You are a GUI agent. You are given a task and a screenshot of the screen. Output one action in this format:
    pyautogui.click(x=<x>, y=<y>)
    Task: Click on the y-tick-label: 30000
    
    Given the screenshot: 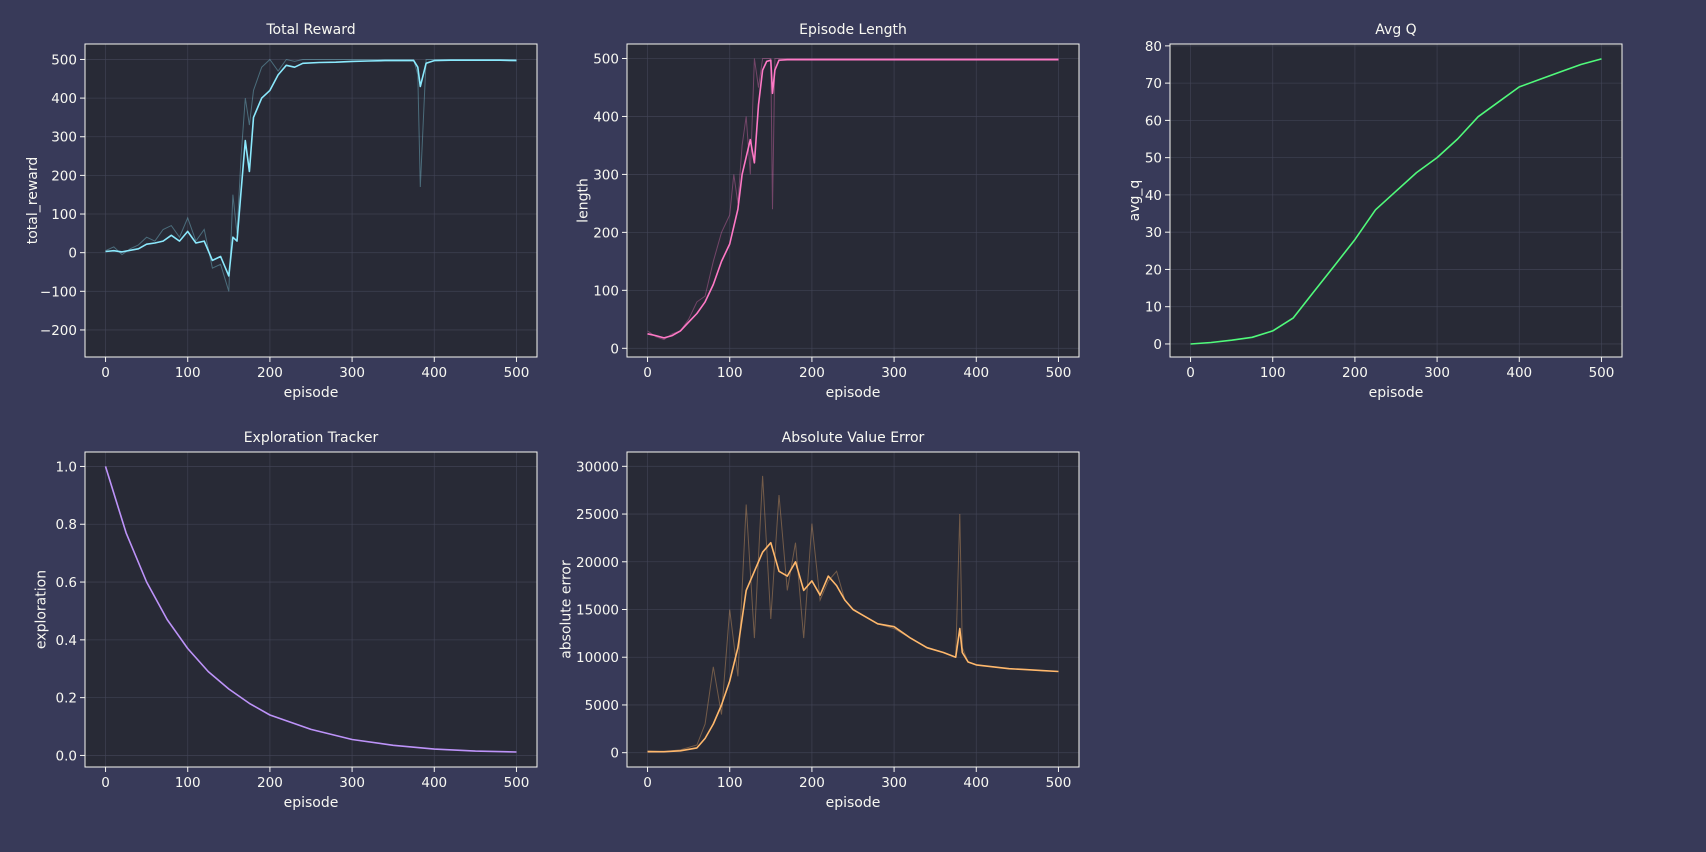 What is the action you would take?
    pyautogui.click(x=597, y=467)
    